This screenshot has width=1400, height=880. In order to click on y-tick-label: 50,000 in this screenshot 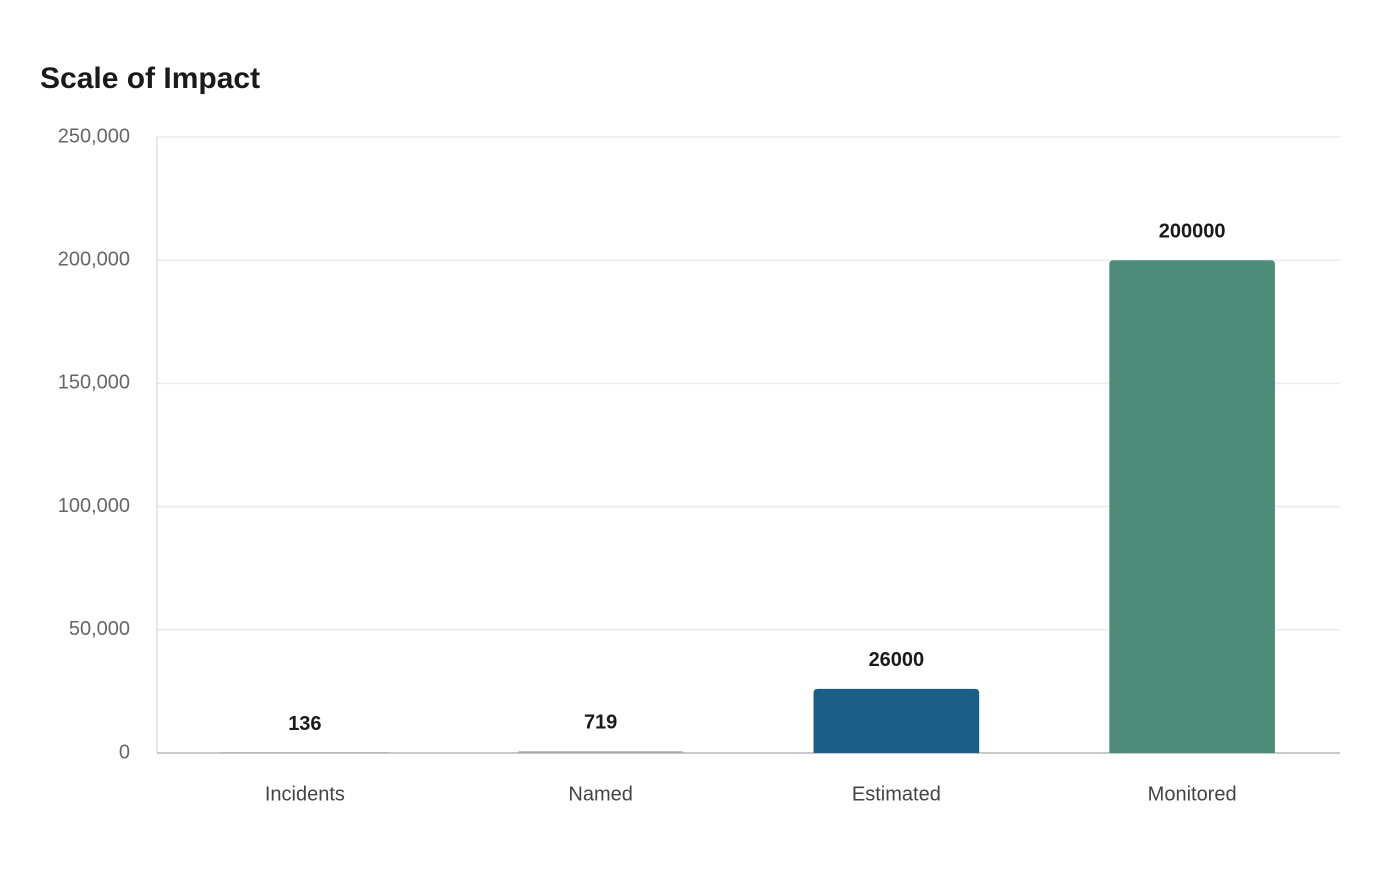, I will do `click(99, 629)`.